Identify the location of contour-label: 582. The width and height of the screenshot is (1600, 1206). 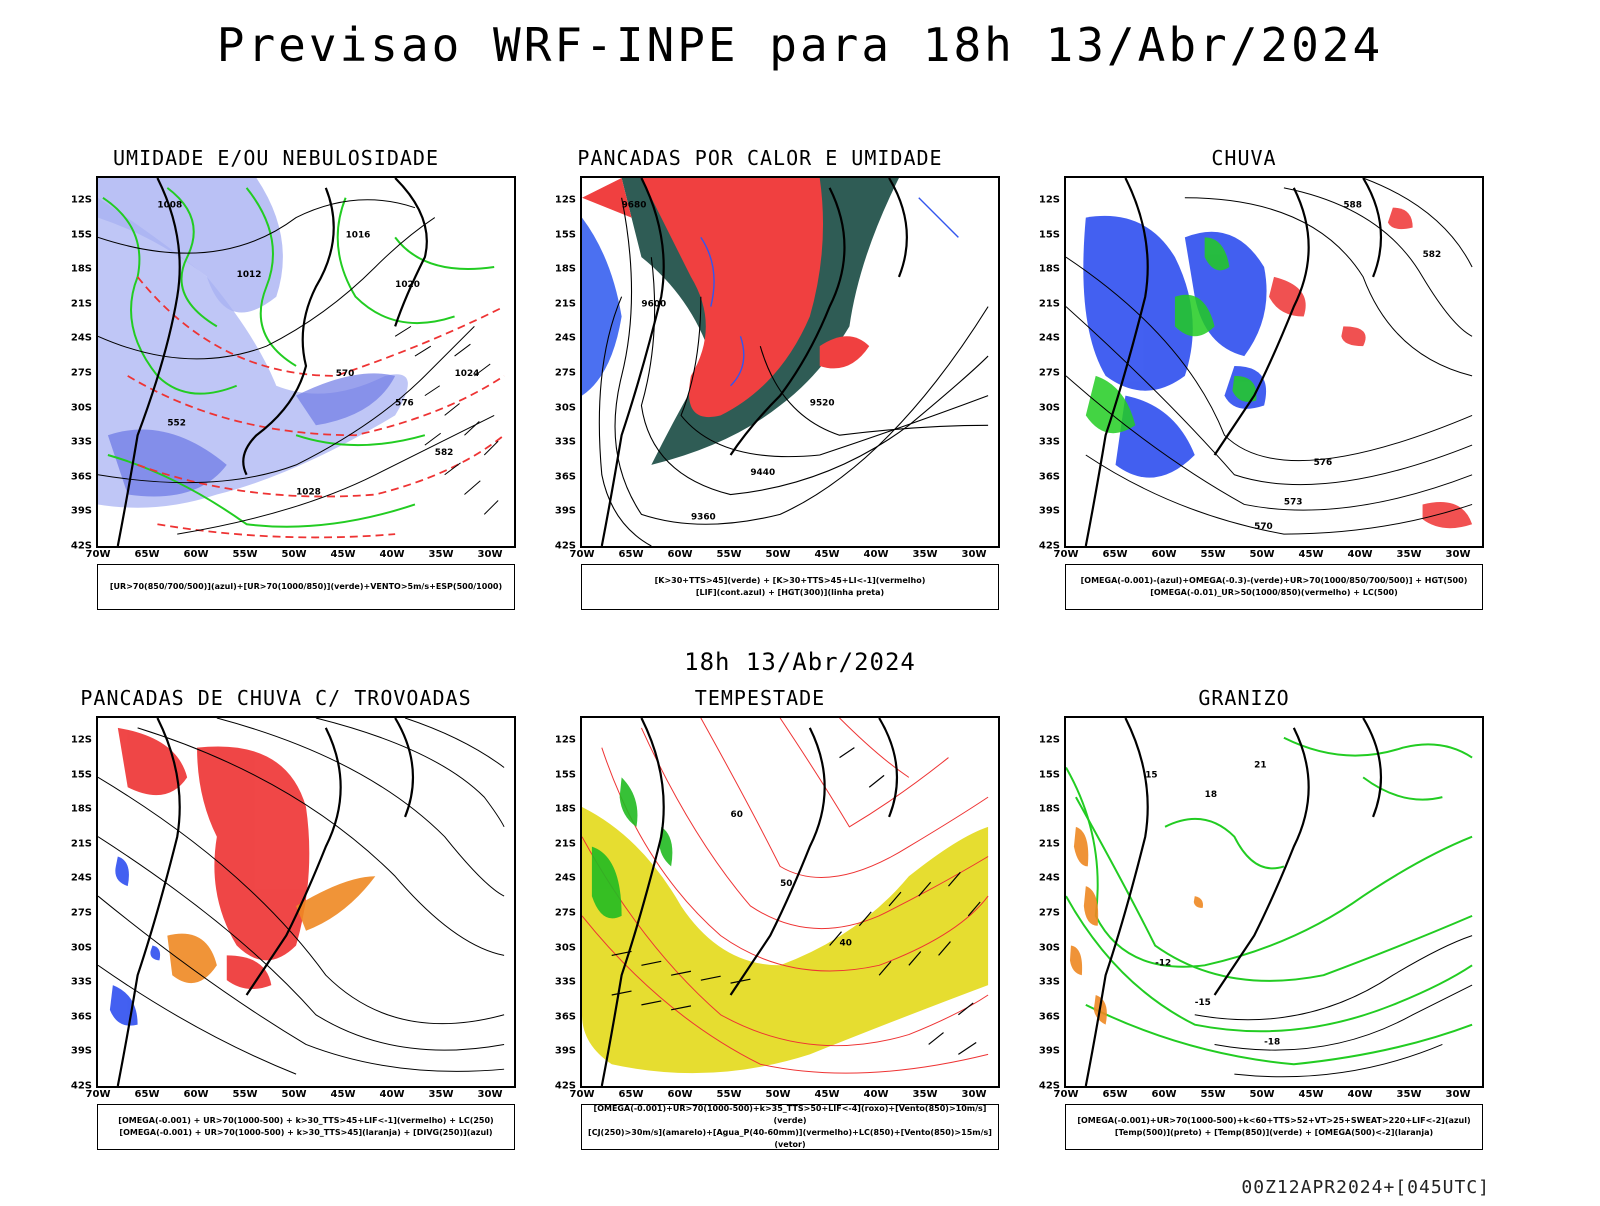
(444, 453).